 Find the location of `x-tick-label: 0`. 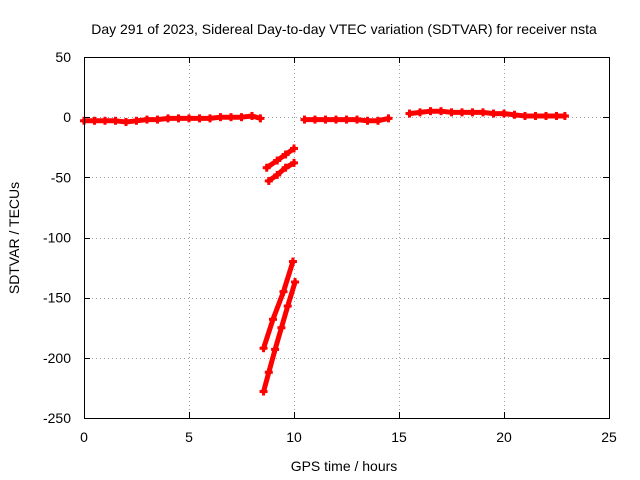

x-tick-label: 0 is located at coordinates (84, 437).